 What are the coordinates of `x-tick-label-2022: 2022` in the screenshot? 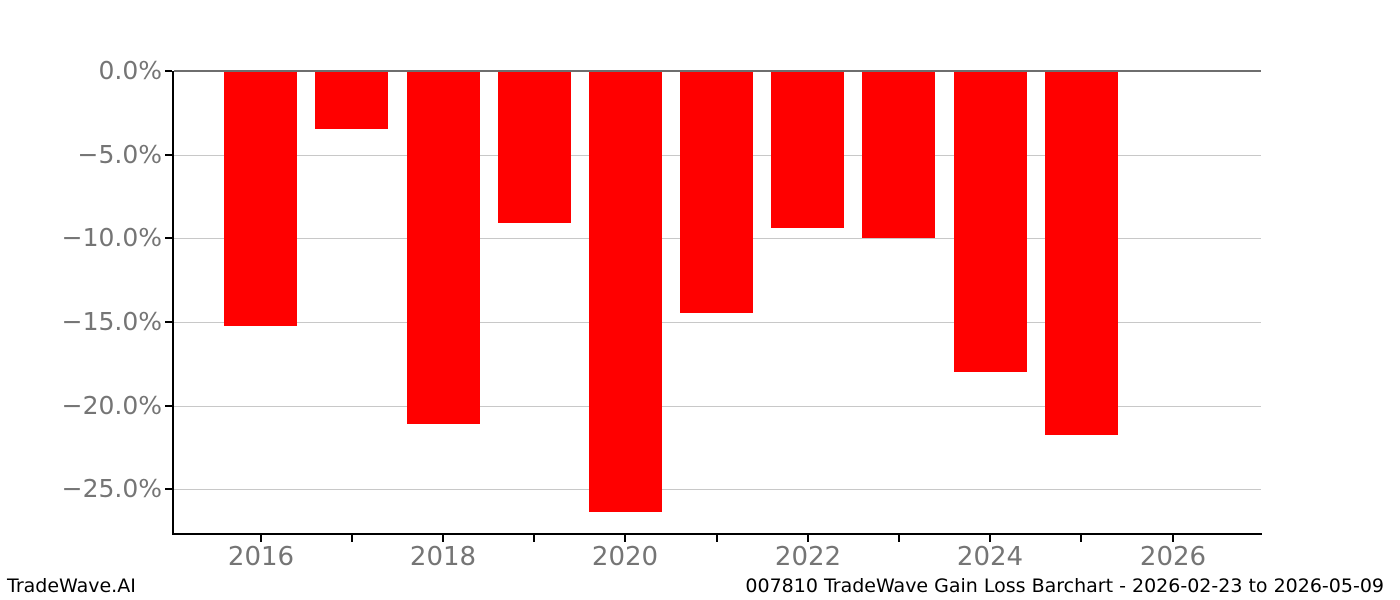 It's located at (808, 557).